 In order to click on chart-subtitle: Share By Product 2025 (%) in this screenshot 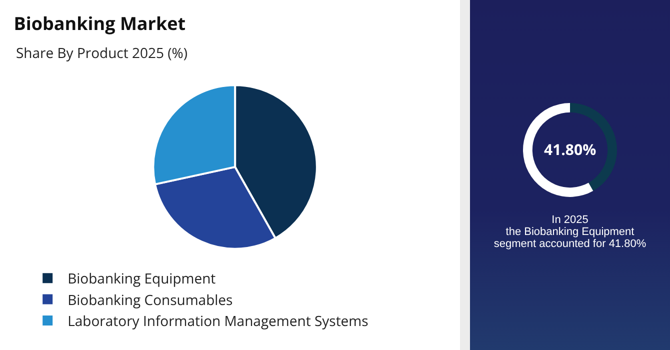, I will do `click(102, 53)`.